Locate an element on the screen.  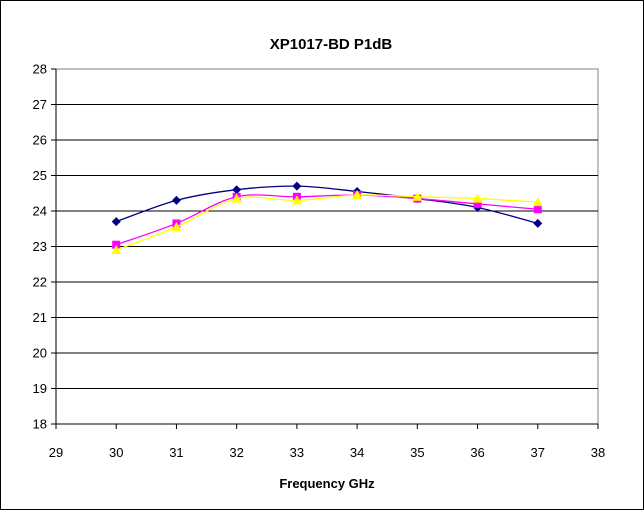
y-tick-label: 25 is located at coordinates (40, 175).